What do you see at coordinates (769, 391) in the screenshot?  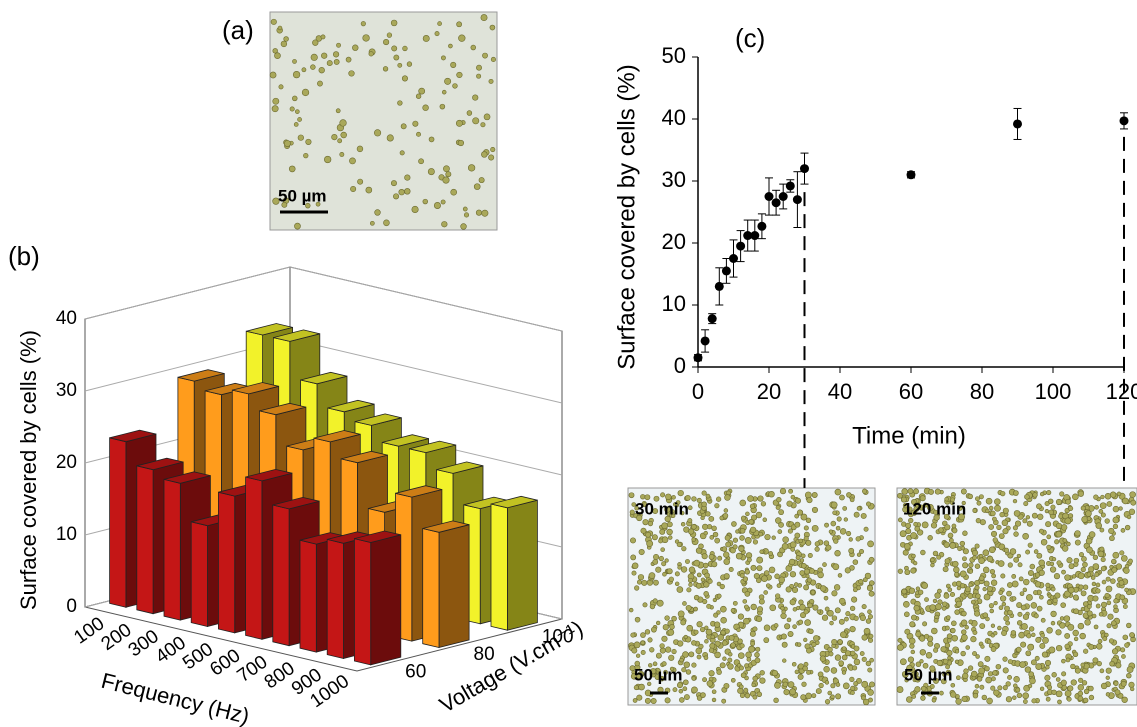 I see `x-tick-label: 20` at bounding box center [769, 391].